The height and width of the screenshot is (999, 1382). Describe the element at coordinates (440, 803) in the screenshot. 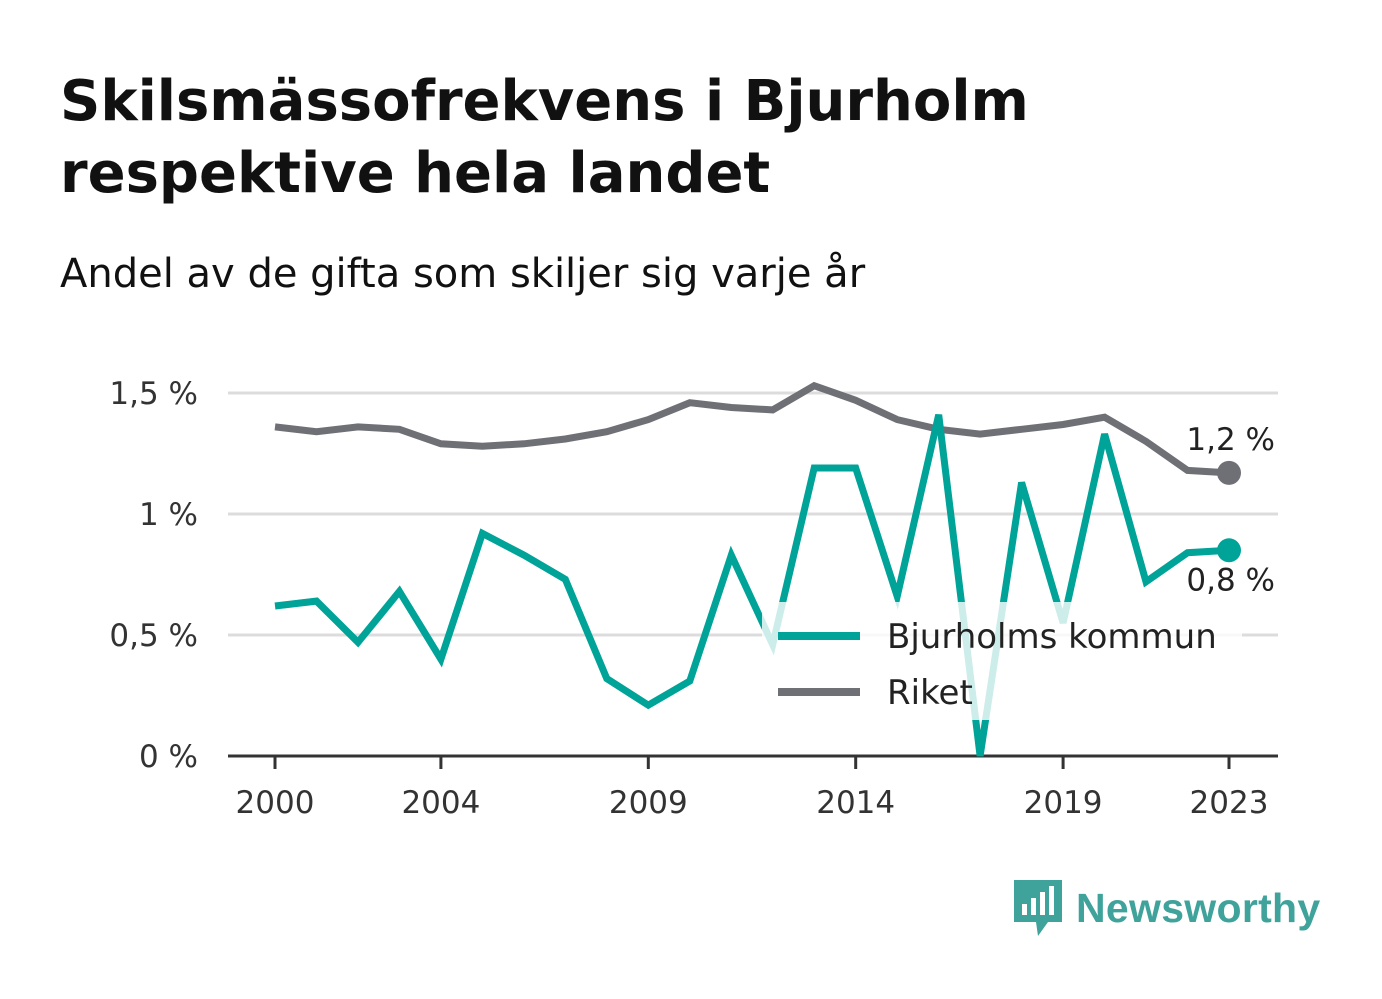

I see `x-tick-label: 2004` at that location.